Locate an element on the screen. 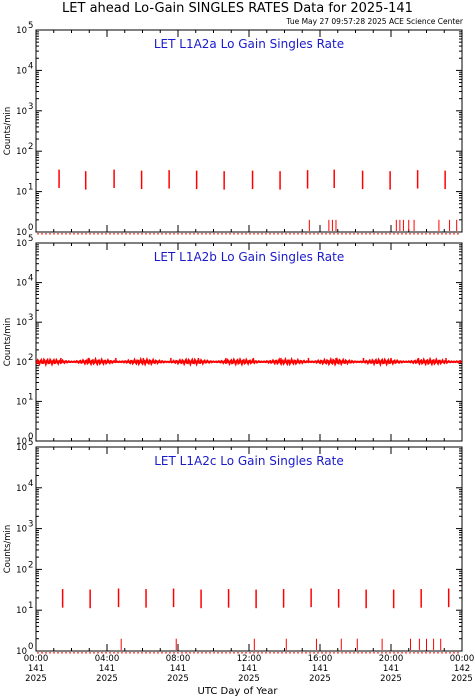  series-baseline is located at coordinates (248, 362).